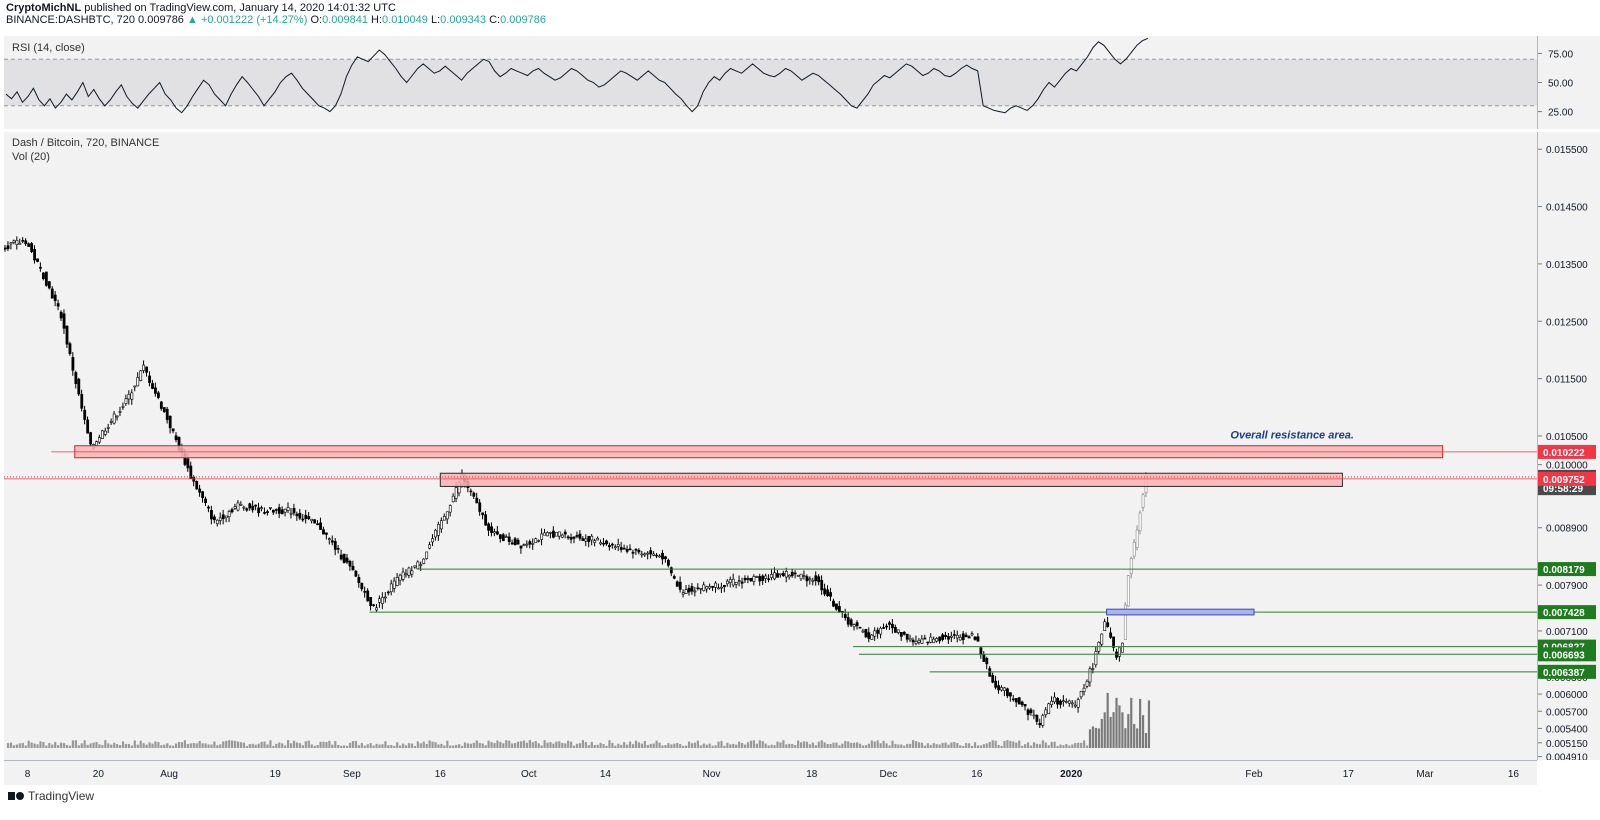  What do you see at coordinates (1349, 774) in the screenshot?
I see `time-tick-label: 17` at bounding box center [1349, 774].